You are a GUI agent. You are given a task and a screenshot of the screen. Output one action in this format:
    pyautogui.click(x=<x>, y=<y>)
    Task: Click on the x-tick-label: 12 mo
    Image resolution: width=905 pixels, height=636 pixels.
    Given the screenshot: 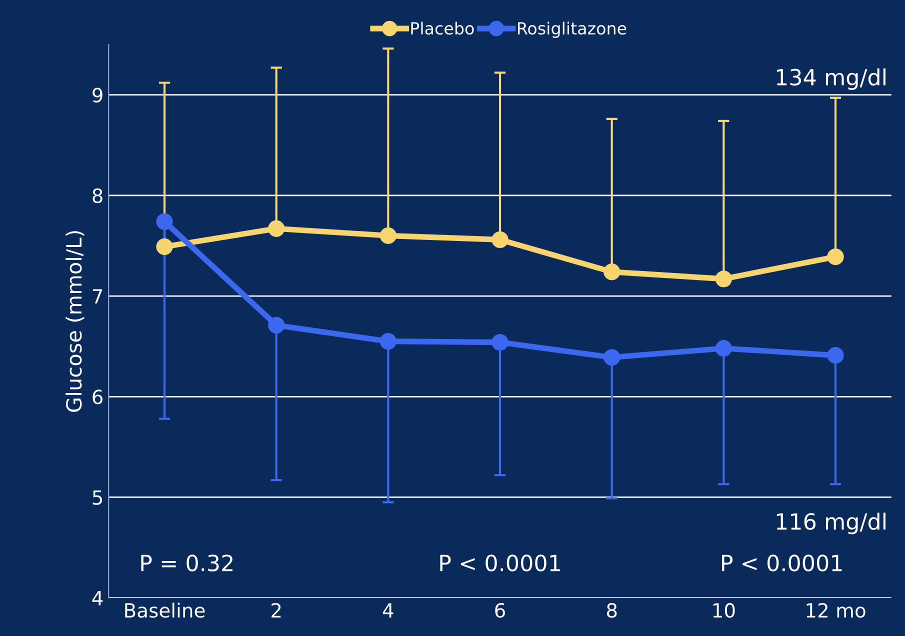 What is the action you would take?
    pyautogui.click(x=836, y=610)
    